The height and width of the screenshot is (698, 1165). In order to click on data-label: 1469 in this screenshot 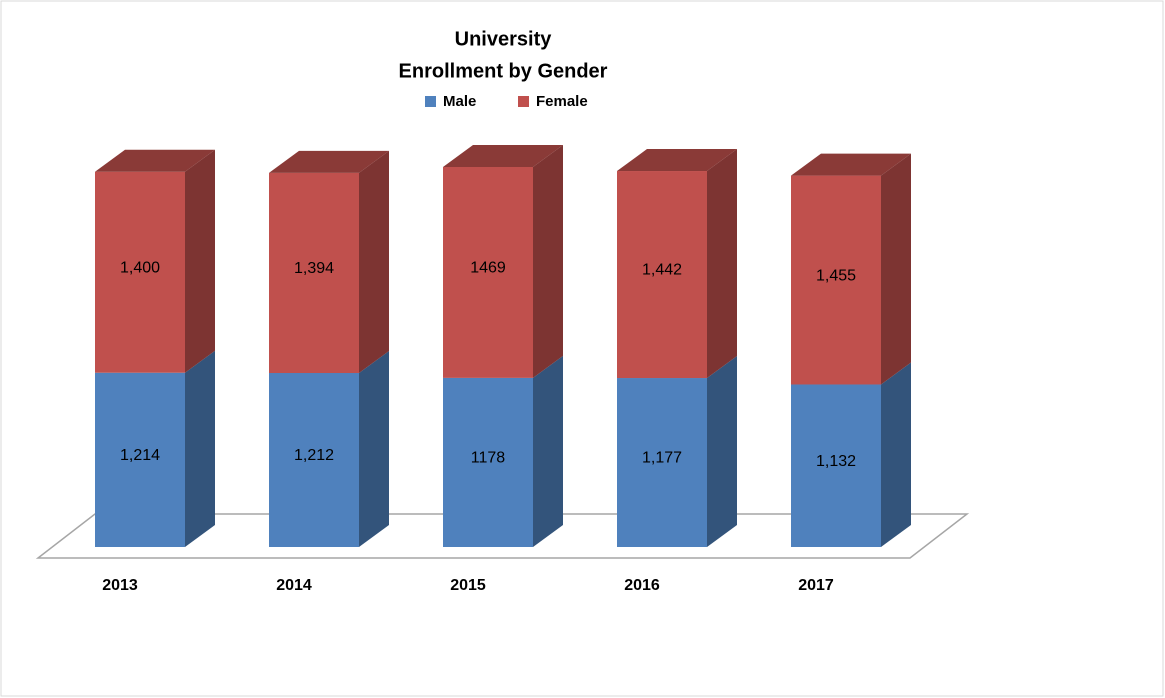, I will do `click(488, 268)`.